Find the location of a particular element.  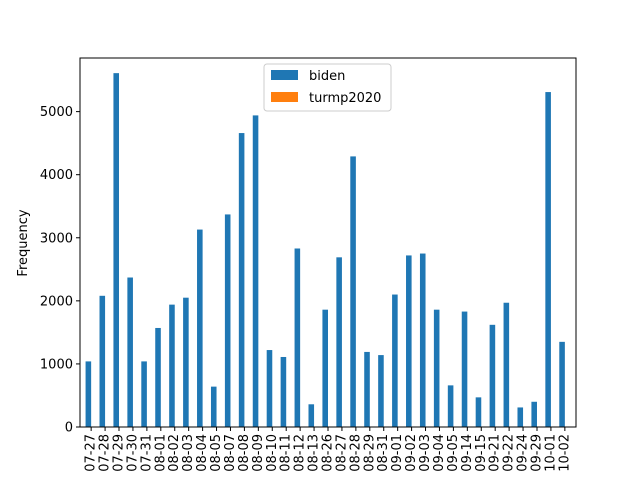

y-tick-label: 4000 is located at coordinates (56, 175).